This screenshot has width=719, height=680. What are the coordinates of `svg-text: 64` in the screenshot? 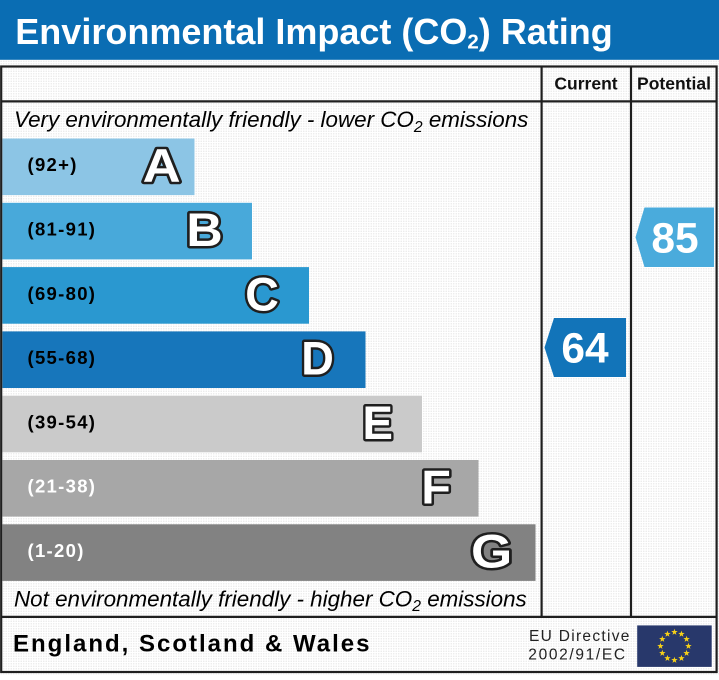 It's located at (585, 349).